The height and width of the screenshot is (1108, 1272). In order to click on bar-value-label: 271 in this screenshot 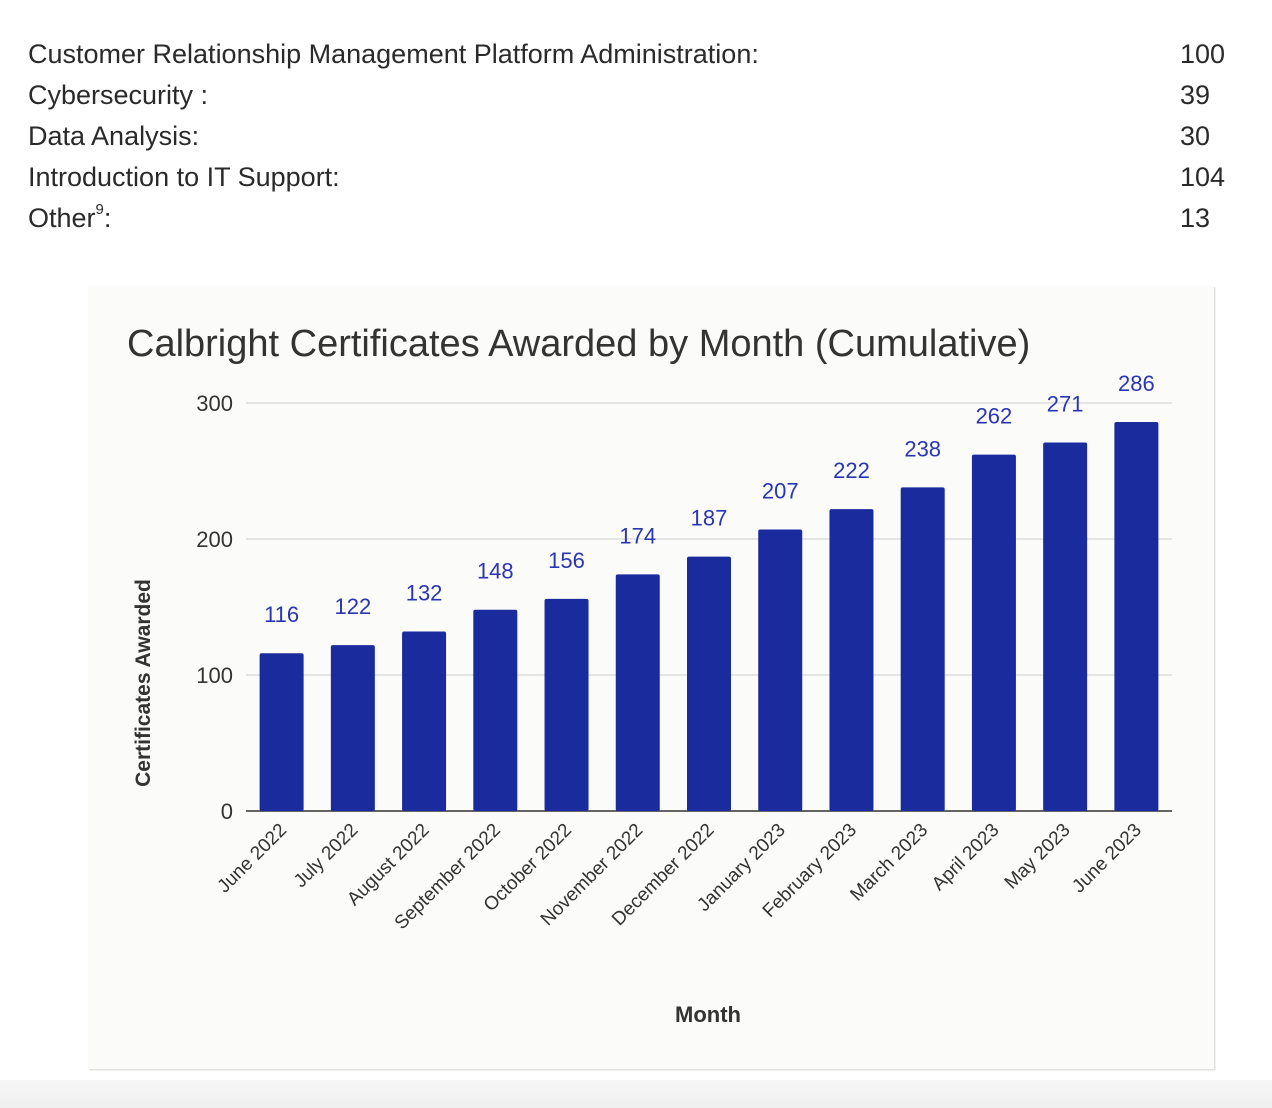, I will do `click(1065, 403)`.